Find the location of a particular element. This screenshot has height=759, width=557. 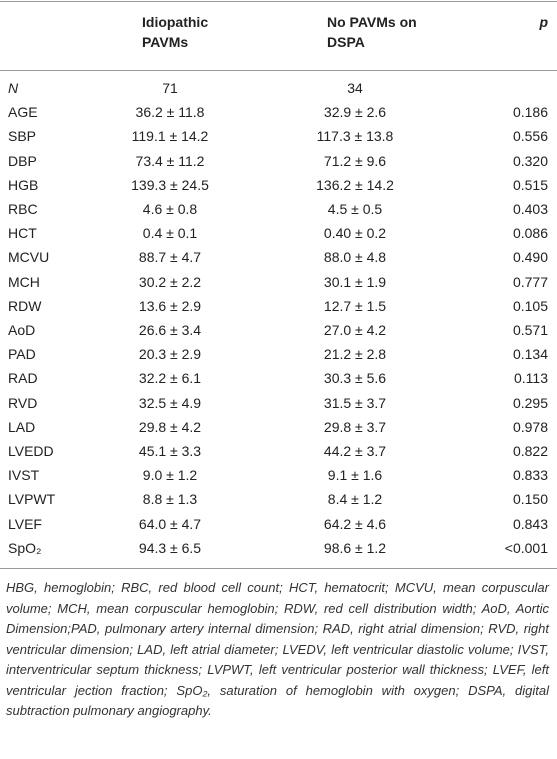

table-cell: 0.086 is located at coordinates (530, 233).